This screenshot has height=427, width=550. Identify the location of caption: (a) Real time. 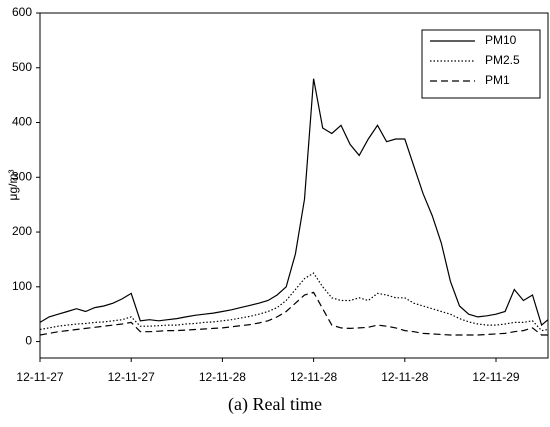
(275, 404).